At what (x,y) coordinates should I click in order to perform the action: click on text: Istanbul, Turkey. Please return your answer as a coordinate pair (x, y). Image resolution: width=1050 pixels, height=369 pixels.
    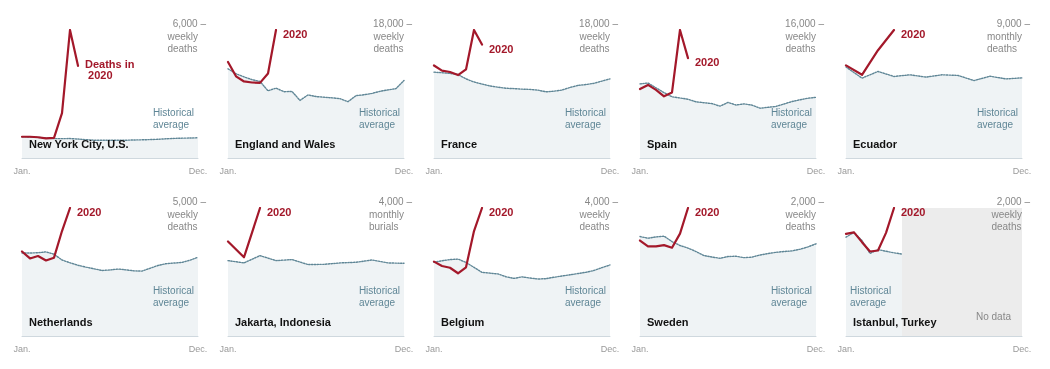
    Looking at the image, I should click on (895, 321).